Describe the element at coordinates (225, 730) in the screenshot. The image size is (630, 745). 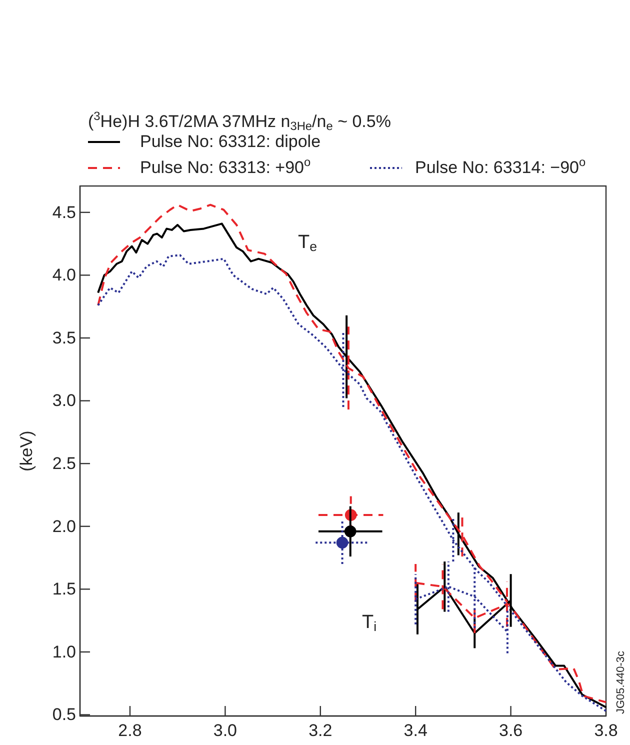
I see `x-tick-label: 3.0` at that location.